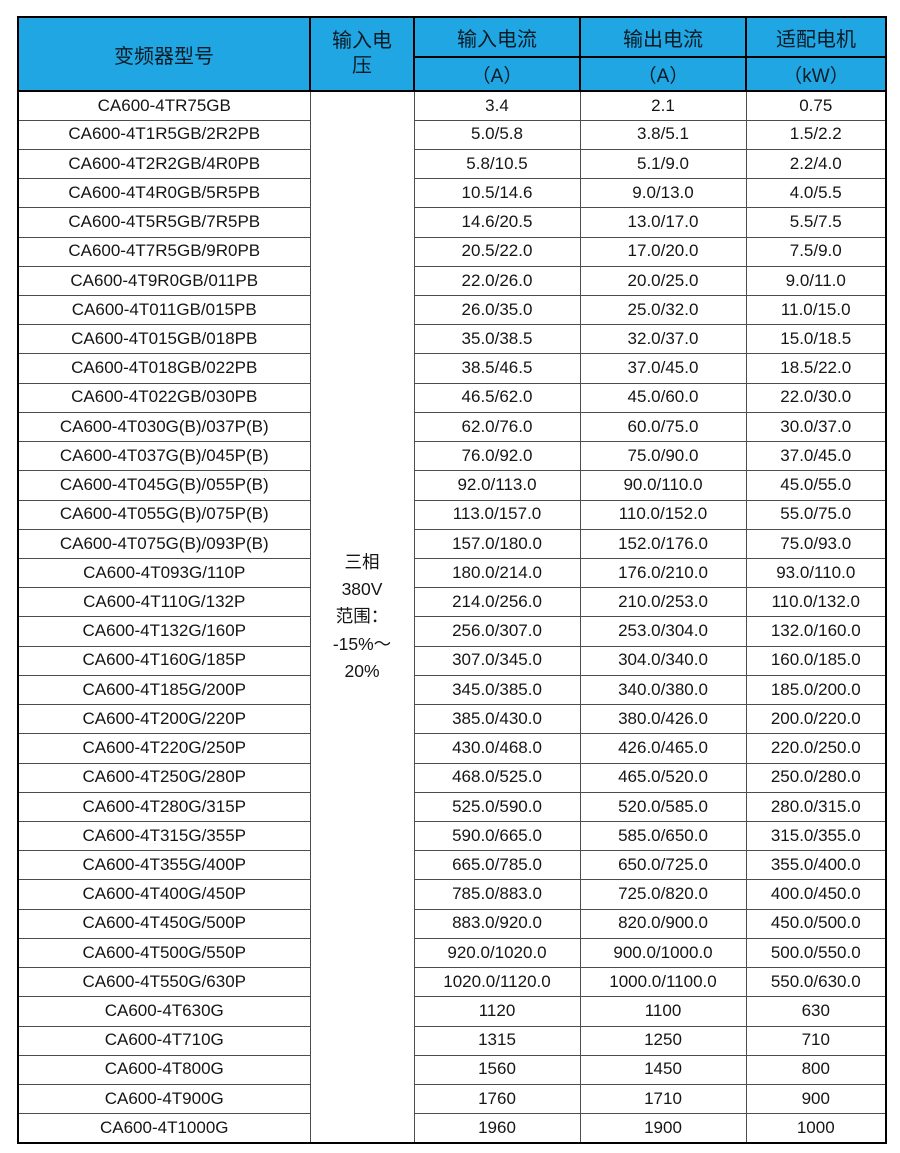 The height and width of the screenshot is (1153, 900). Describe the element at coordinates (816, 865) in the screenshot. I see `motor-power-cell: 355.0/400.0` at that location.